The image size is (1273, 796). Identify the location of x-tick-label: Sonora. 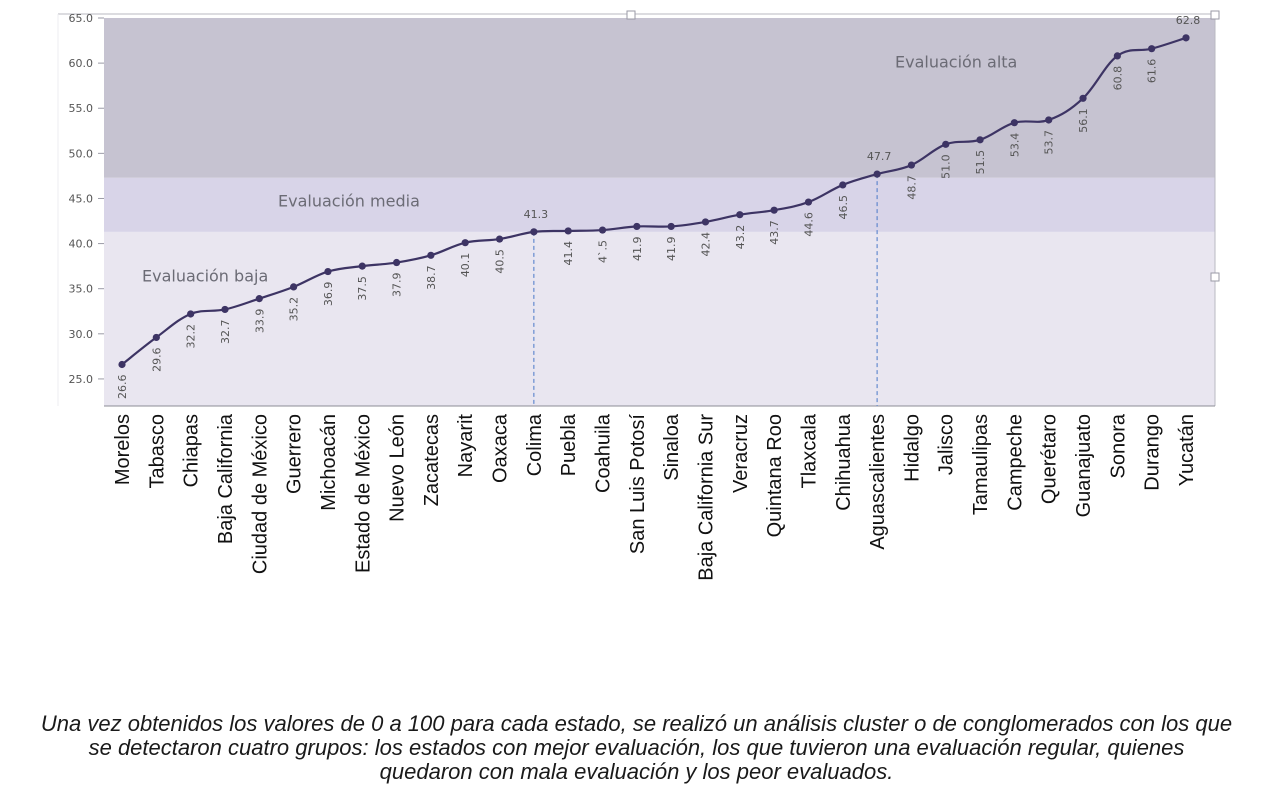
(1118, 445).